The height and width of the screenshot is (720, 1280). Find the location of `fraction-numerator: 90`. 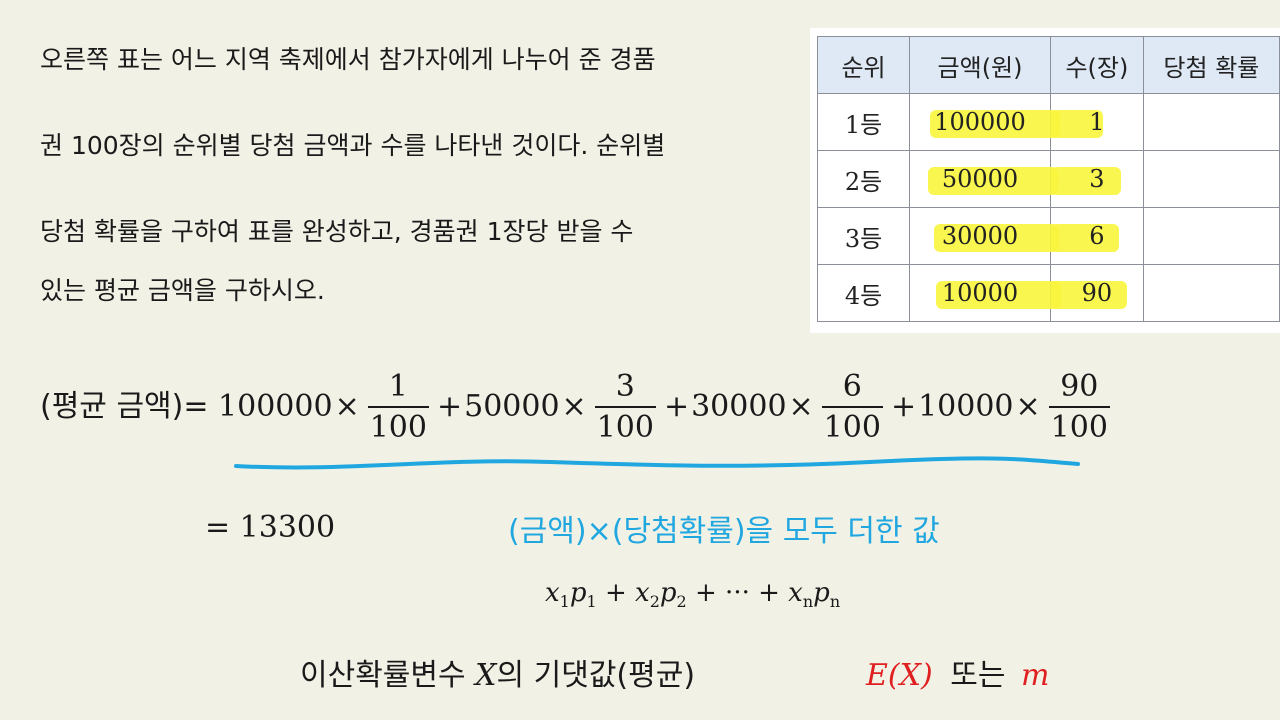

fraction-numerator: 90 is located at coordinates (1079, 386).